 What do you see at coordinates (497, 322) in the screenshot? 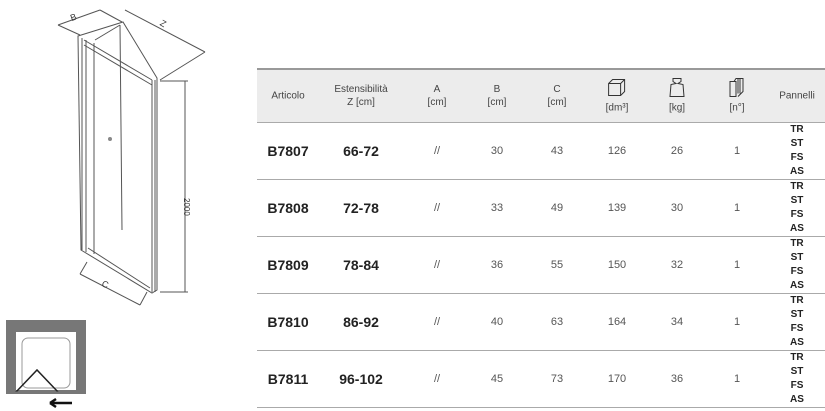
I see `cell-b: 40` at bounding box center [497, 322].